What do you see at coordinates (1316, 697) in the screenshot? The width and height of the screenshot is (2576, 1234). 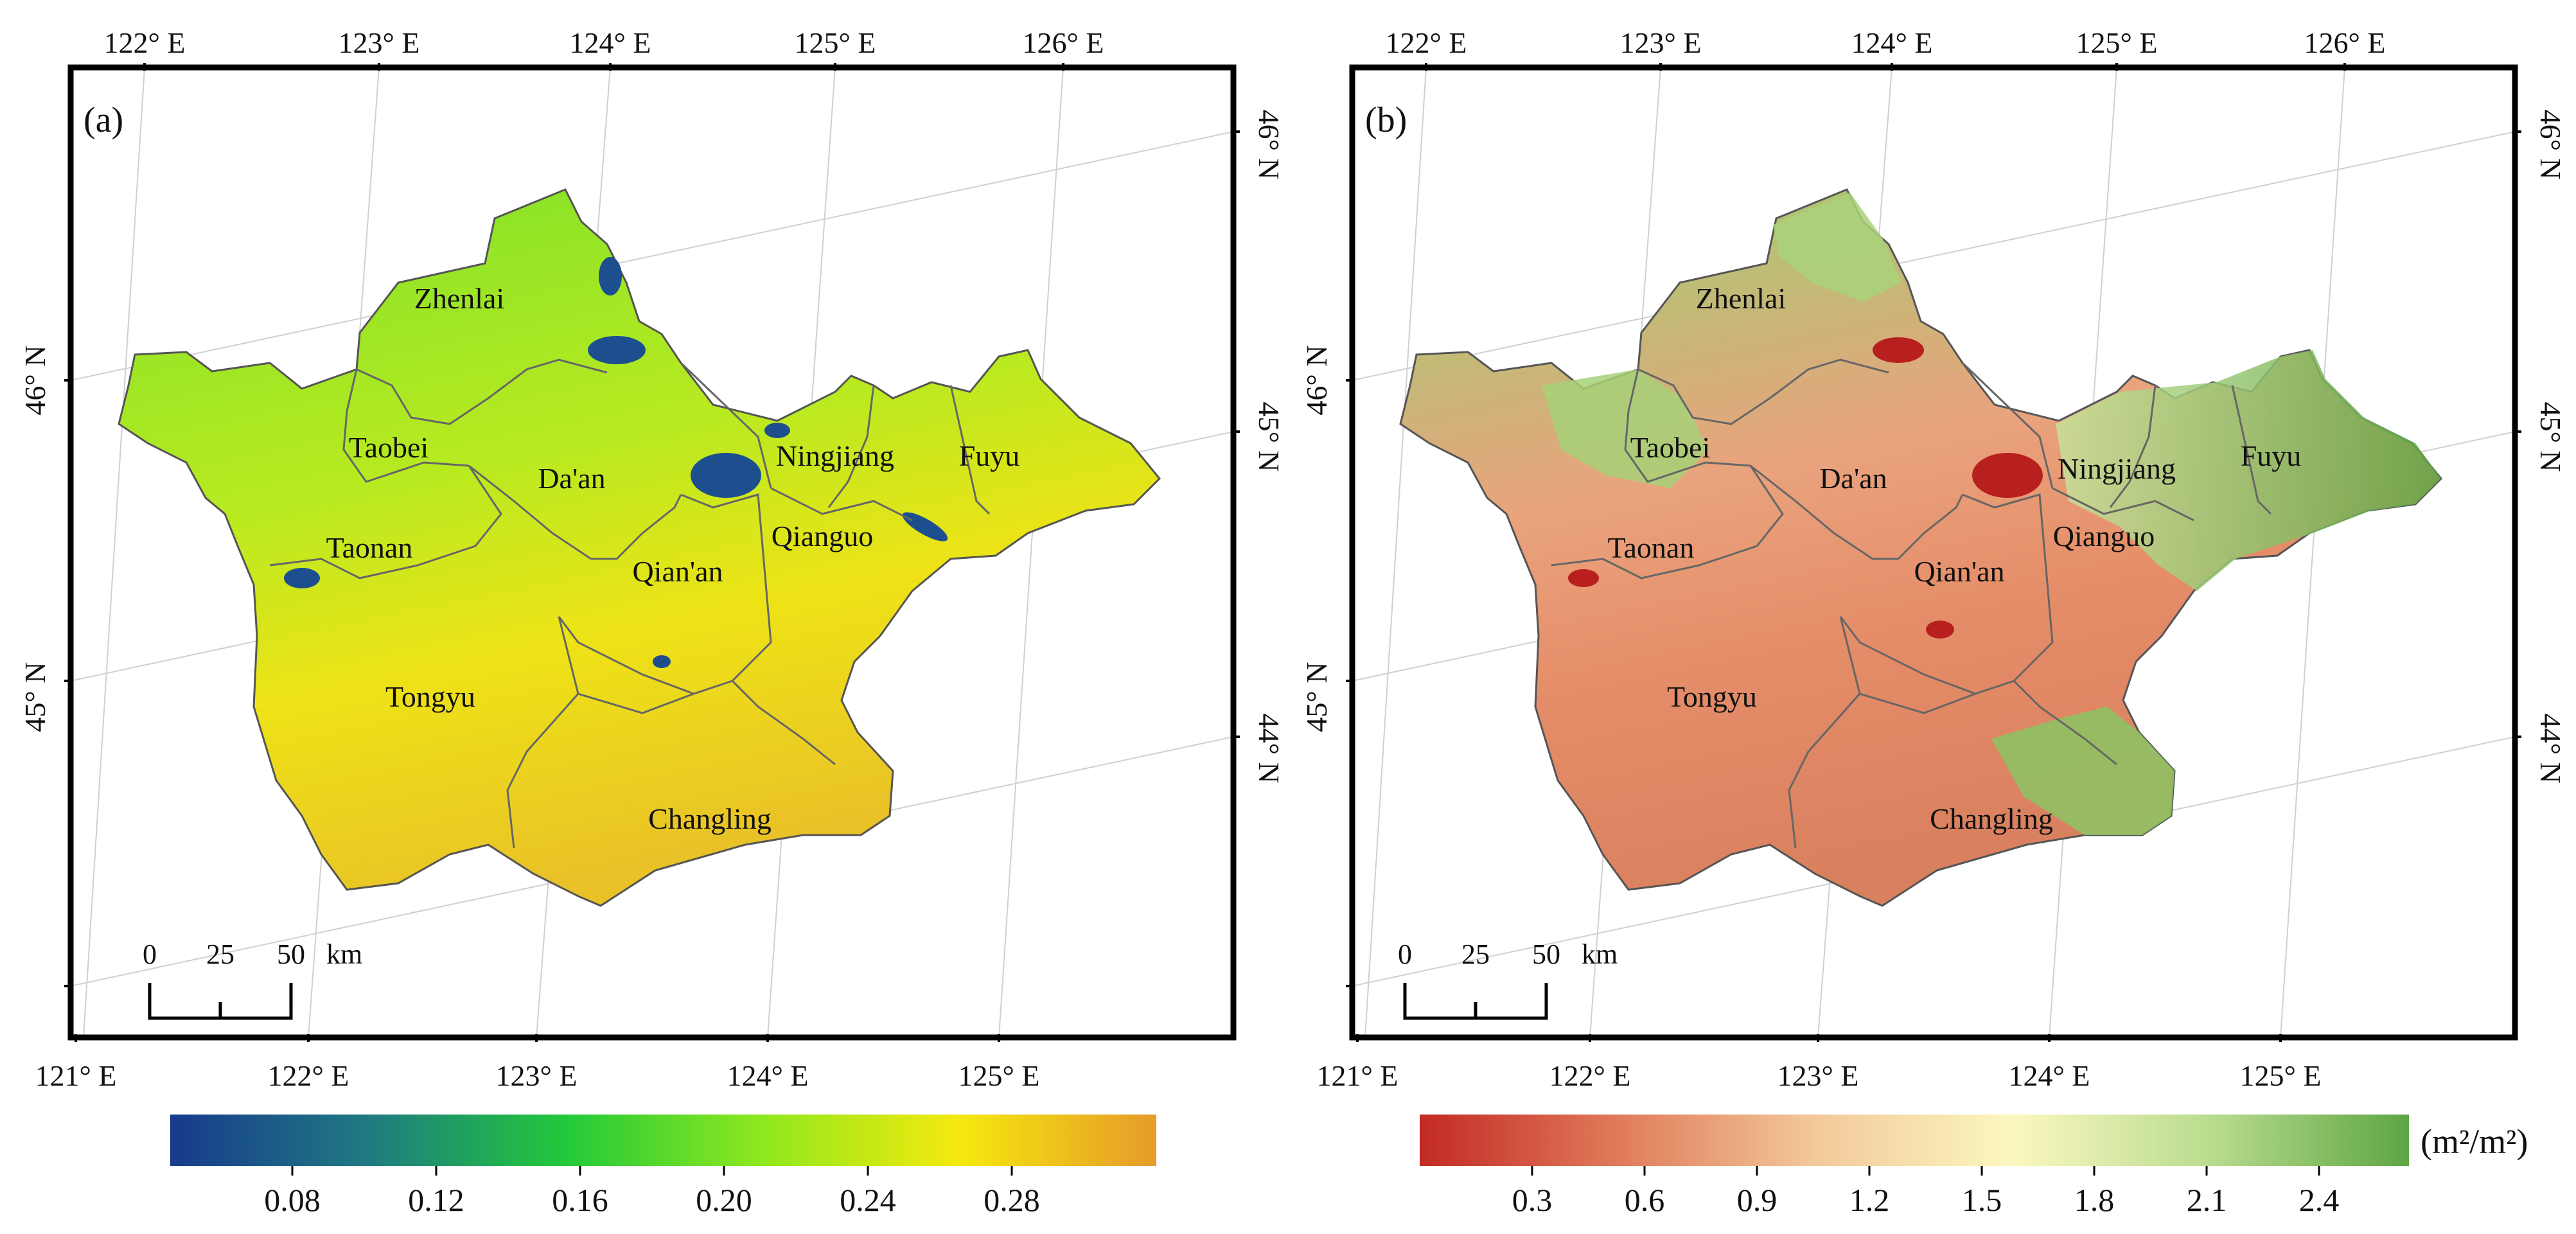 I see `panel-b-left-tick-2: 45° N` at bounding box center [1316, 697].